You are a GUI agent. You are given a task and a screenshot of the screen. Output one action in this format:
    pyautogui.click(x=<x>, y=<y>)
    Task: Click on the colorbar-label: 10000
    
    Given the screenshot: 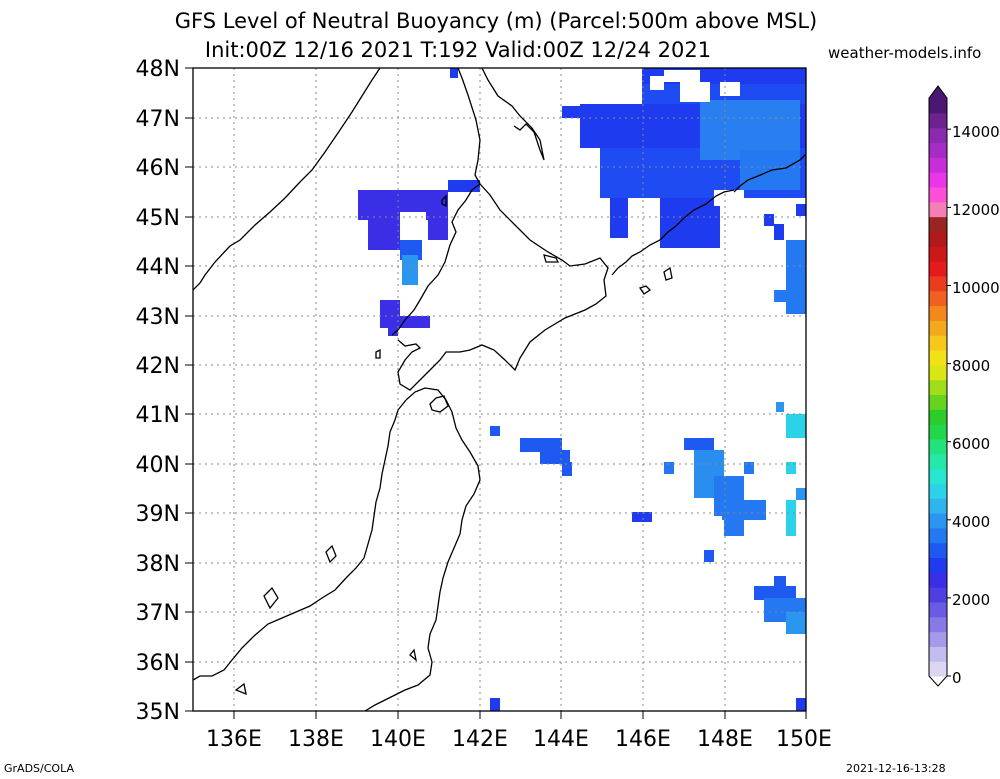 What is the action you would take?
    pyautogui.click(x=976, y=288)
    